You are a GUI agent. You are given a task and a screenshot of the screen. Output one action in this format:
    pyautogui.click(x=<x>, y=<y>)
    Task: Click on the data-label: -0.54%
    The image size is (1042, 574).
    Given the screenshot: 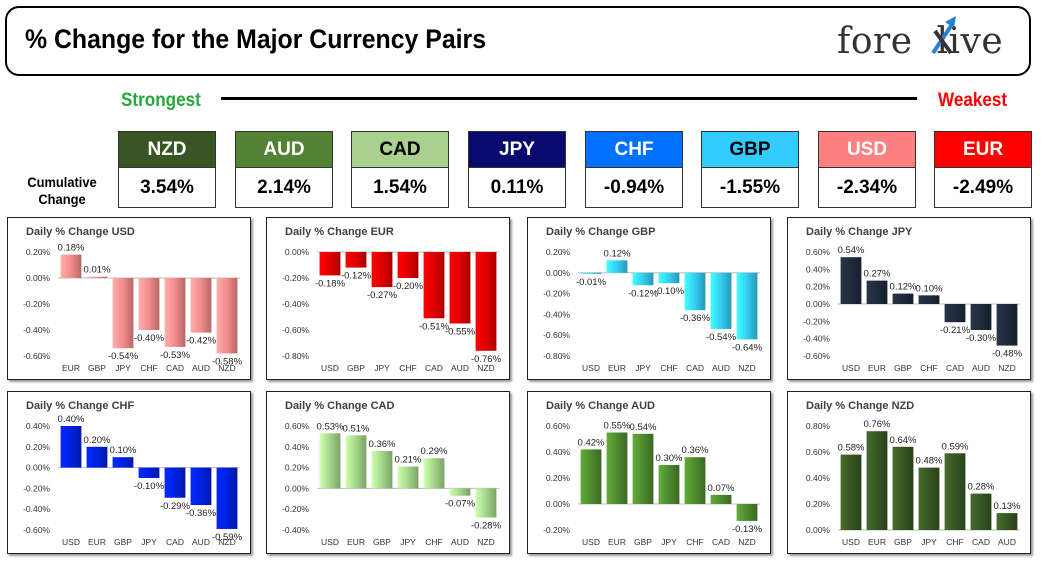 What is the action you would take?
    pyautogui.click(x=123, y=356)
    